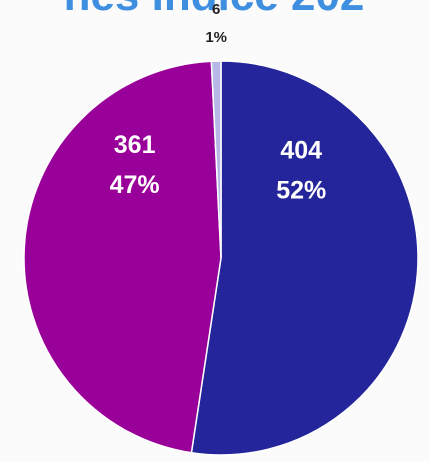  What do you see at coordinates (301, 190) in the screenshot?
I see `percent-label: 52%` at bounding box center [301, 190].